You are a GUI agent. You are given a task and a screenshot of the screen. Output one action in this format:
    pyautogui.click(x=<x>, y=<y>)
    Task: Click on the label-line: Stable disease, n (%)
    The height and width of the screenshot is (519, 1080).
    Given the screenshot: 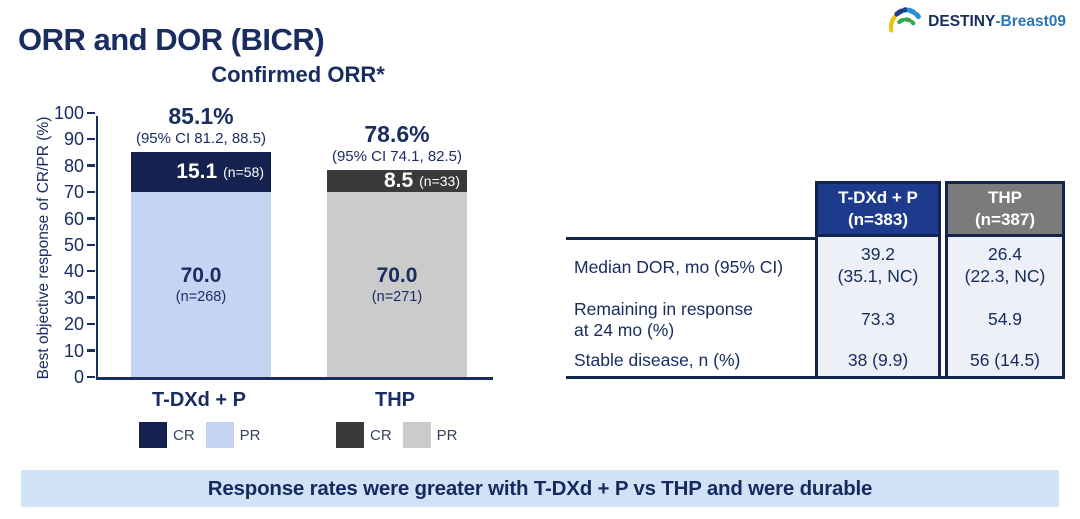 What is the action you would take?
    pyautogui.click(x=657, y=360)
    